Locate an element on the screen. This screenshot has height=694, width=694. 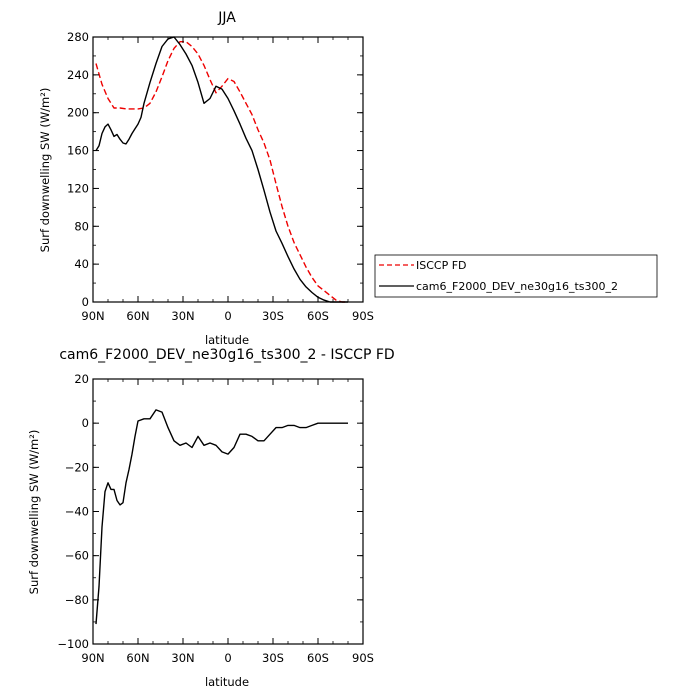
y-tick-label: −20 is located at coordinates (77, 467).